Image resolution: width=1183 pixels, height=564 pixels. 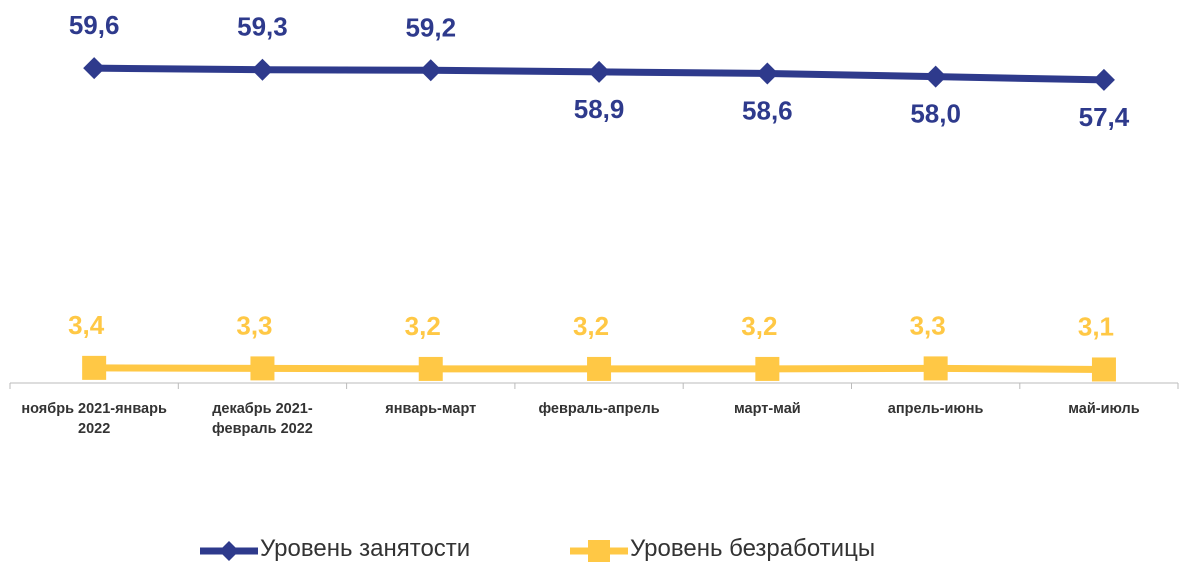 What do you see at coordinates (1096, 326) in the screenshot?
I see `data-label: 3,1` at bounding box center [1096, 326].